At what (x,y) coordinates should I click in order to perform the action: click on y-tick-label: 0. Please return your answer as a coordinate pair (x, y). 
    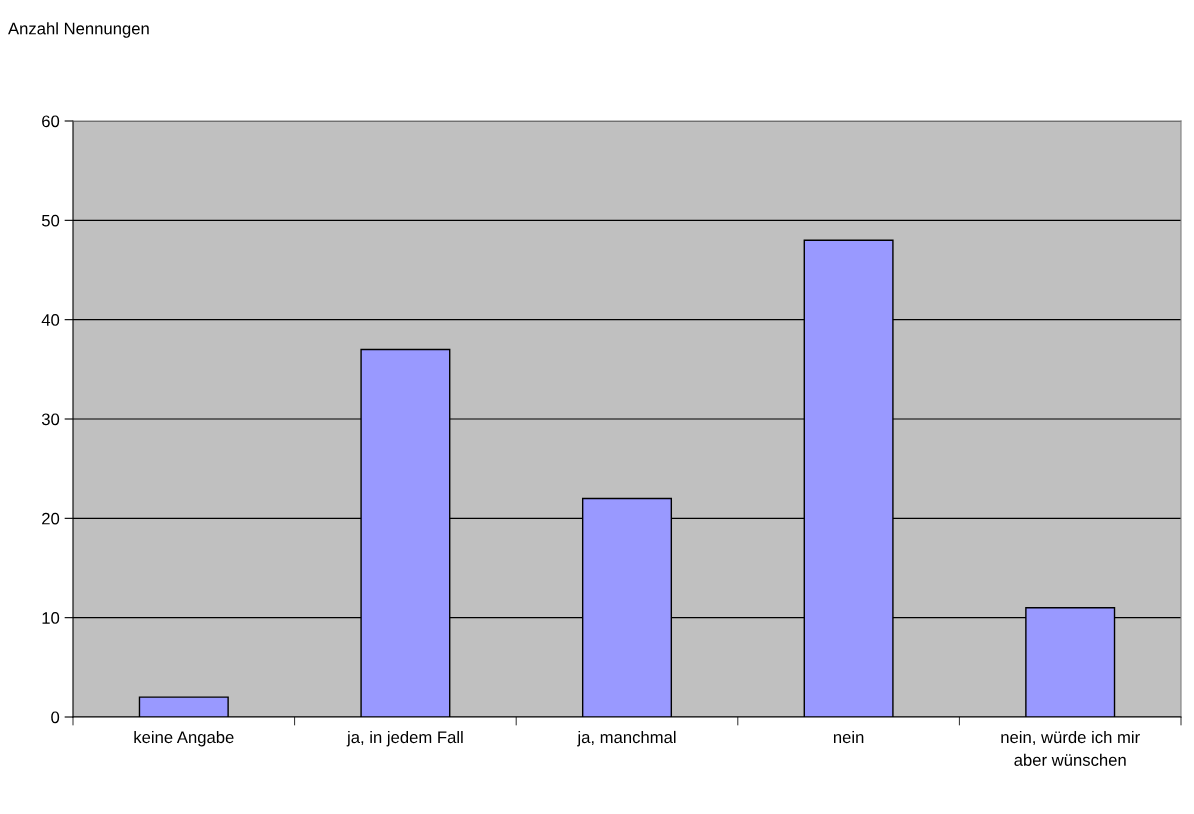
    Looking at the image, I should click on (55, 717).